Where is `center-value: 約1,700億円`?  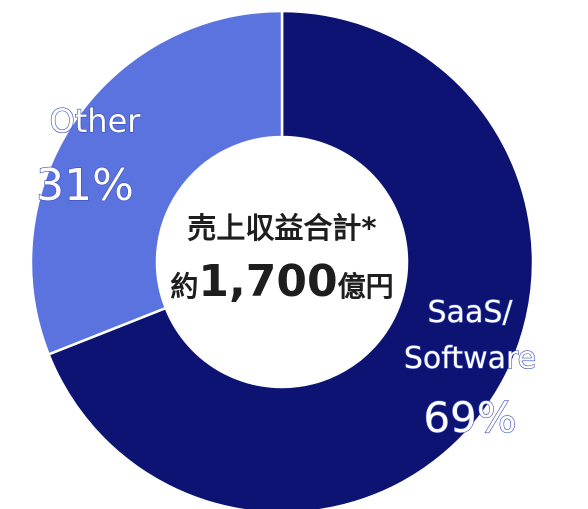
center-value: 約1,700億円 is located at coordinates (281, 281).